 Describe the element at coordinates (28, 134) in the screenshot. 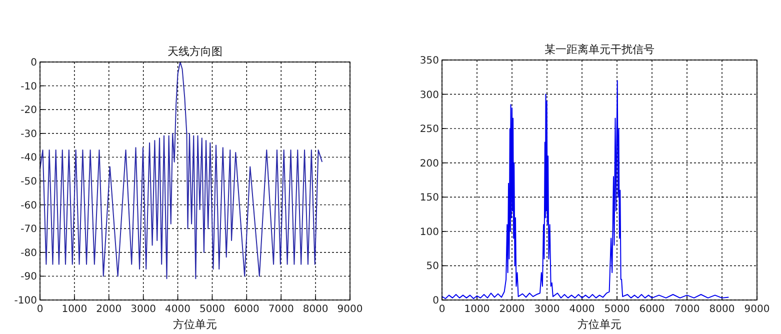

I see `y-tick-label: -30` at that location.